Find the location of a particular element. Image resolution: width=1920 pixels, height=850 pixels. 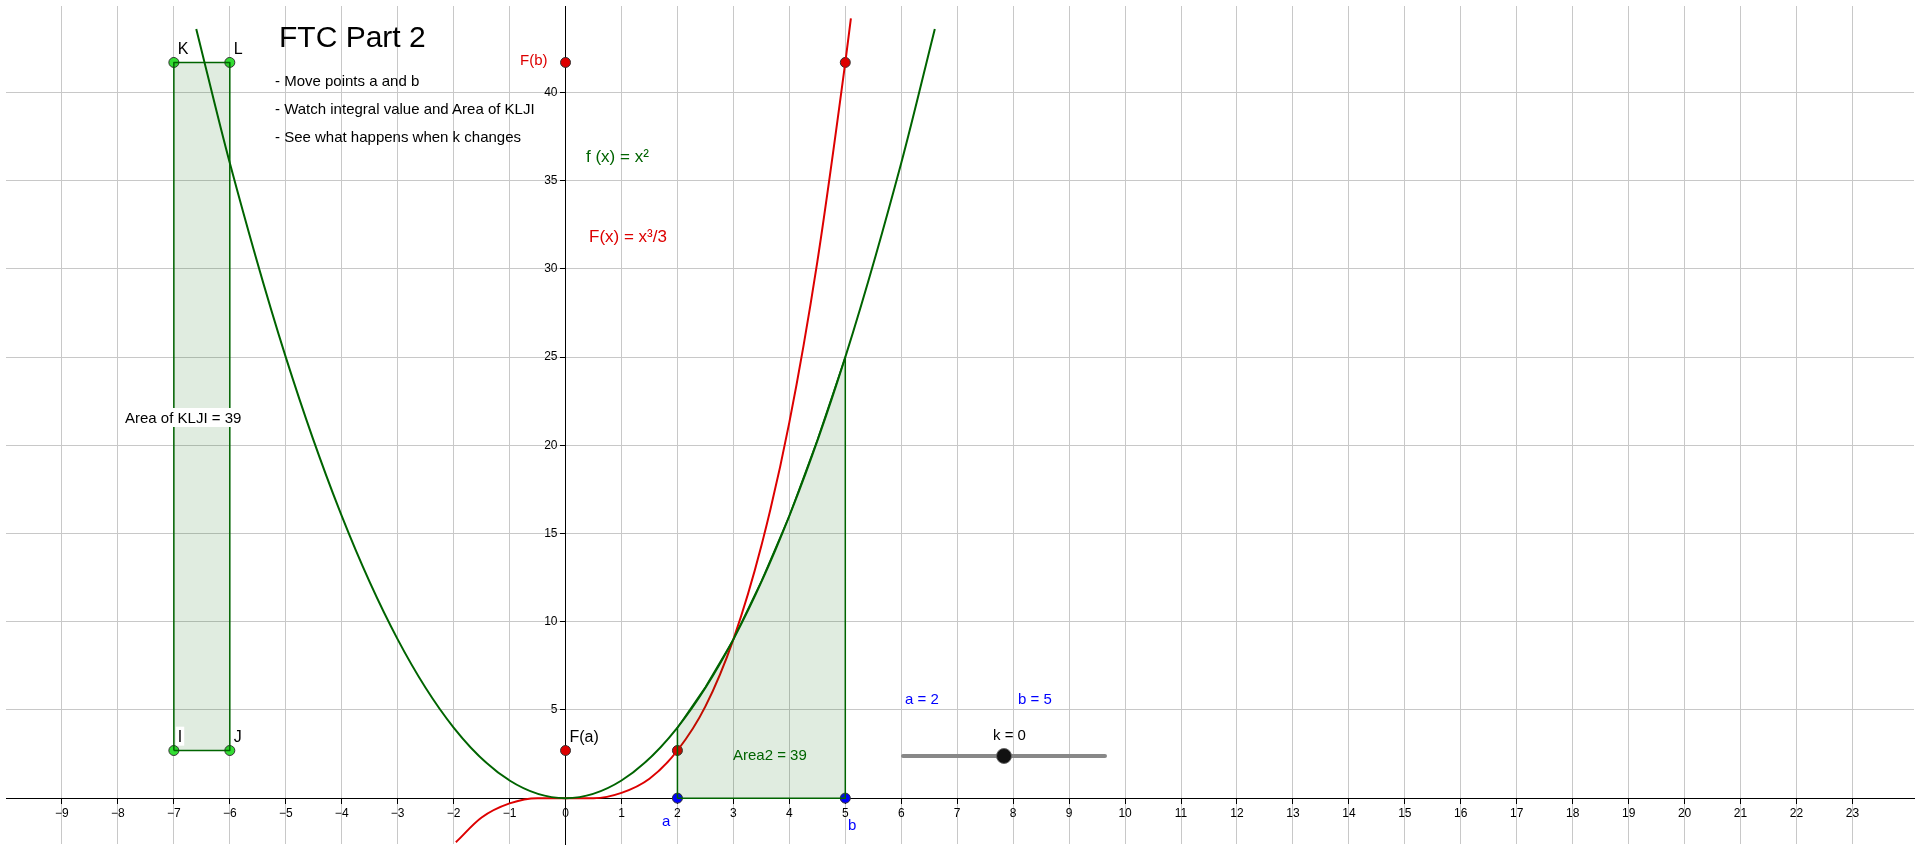

y-tick-label: 30 is located at coordinates (551, 268).